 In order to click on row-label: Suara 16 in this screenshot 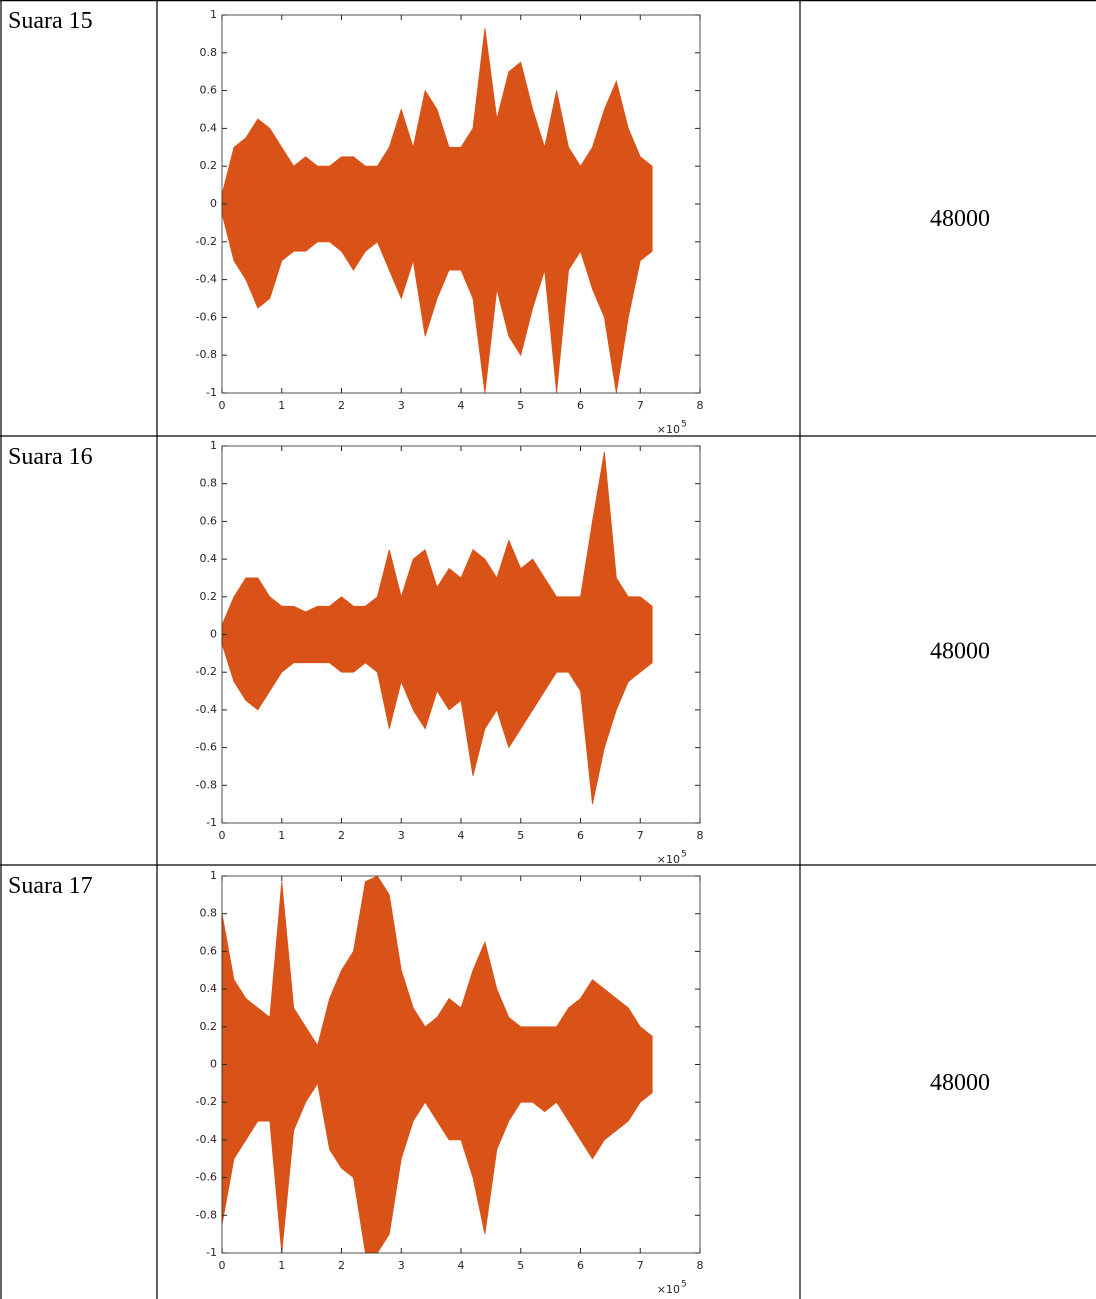, I will do `click(50, 457)`.